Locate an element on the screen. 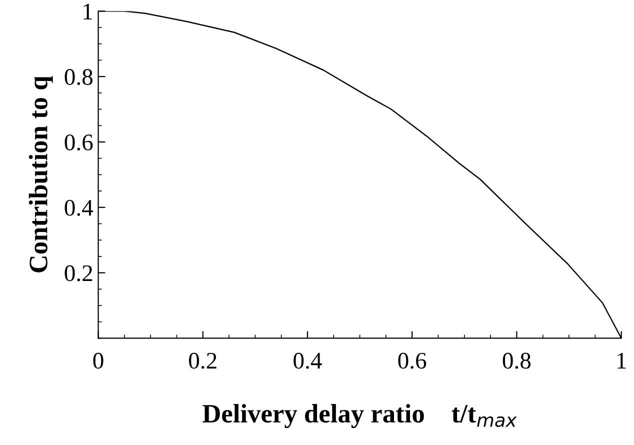  x-axis-title: Delivery delay ratio t/t$_{max}$ is located at coordinates (359, 416).